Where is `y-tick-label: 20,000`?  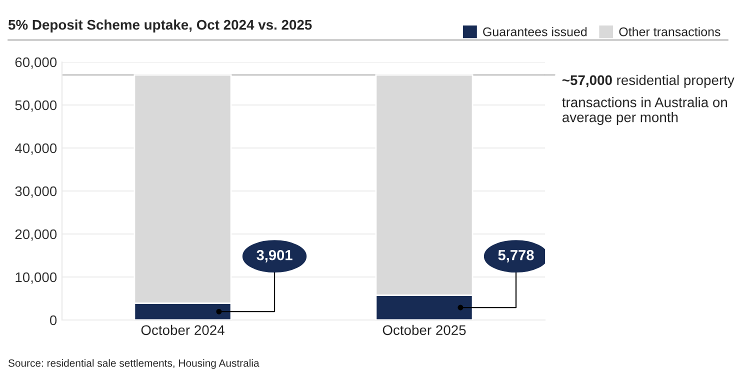 y-tick-label: 20,000 is located at coordinates (36, 235).